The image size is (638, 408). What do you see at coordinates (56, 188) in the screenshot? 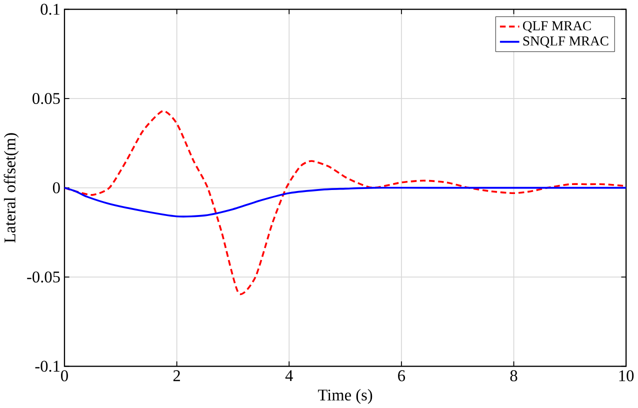
I see `y-tick-label: 0` at bounding box center [56, 188].